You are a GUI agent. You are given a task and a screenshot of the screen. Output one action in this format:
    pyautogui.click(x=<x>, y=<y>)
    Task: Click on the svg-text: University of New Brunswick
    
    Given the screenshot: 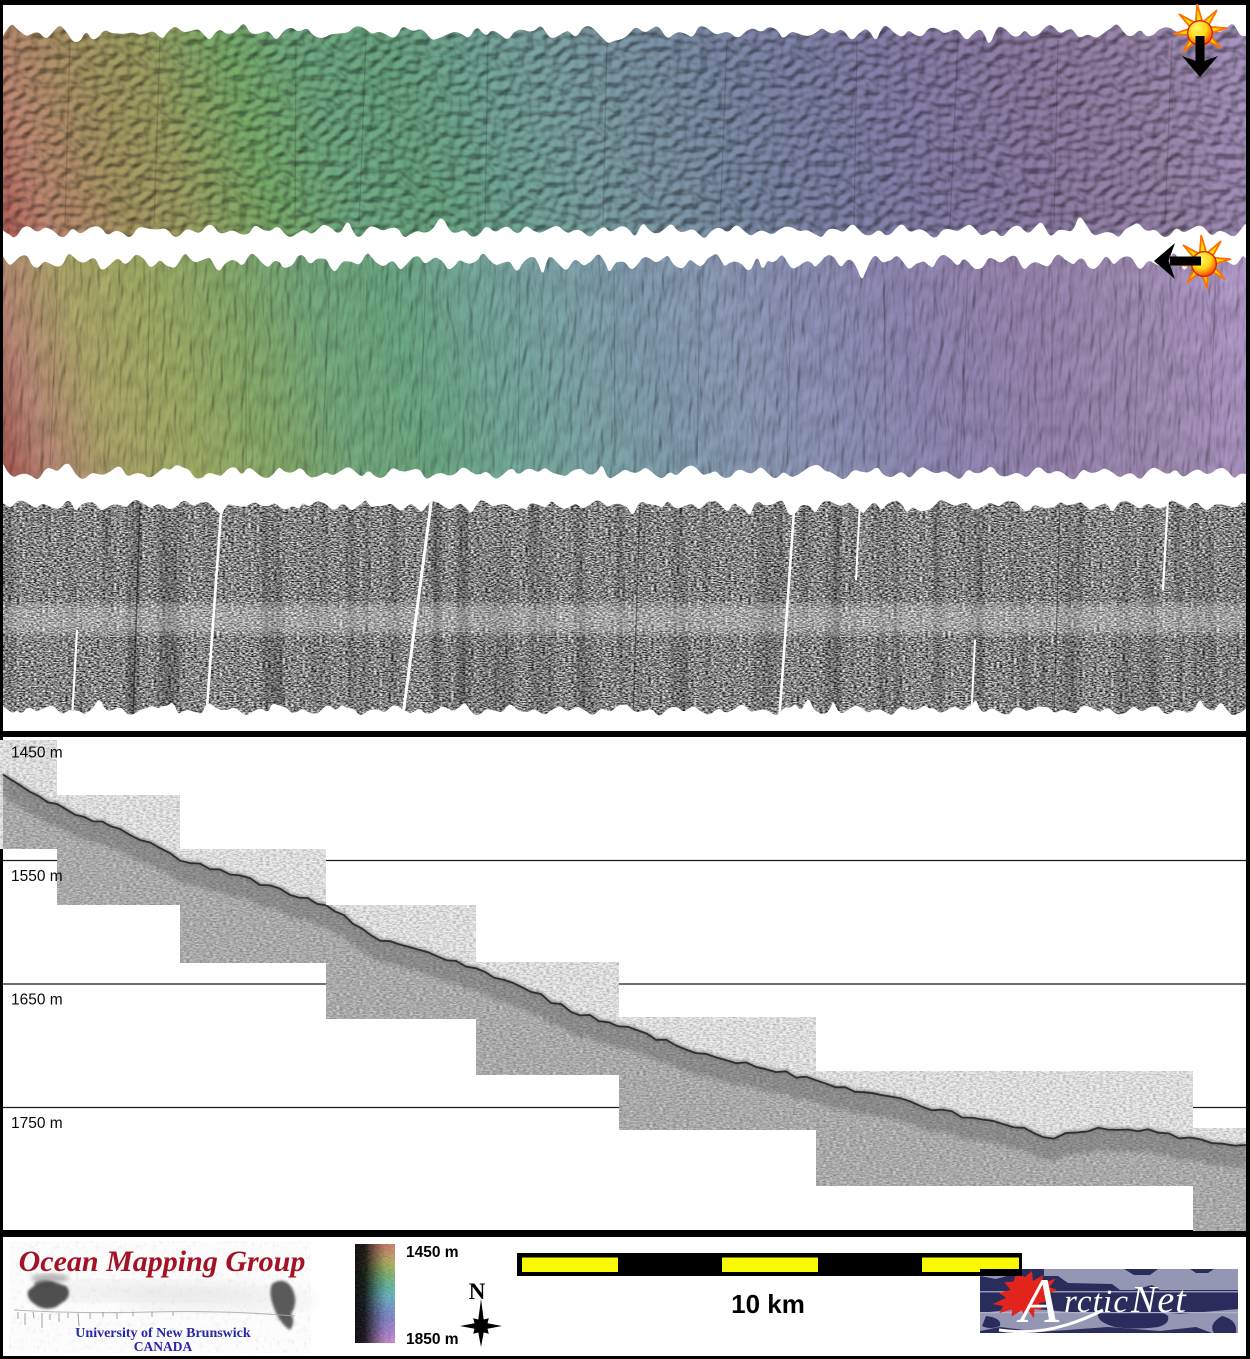 What is the action you would take?
    pyautogui.click(x=163, y=1333)
    